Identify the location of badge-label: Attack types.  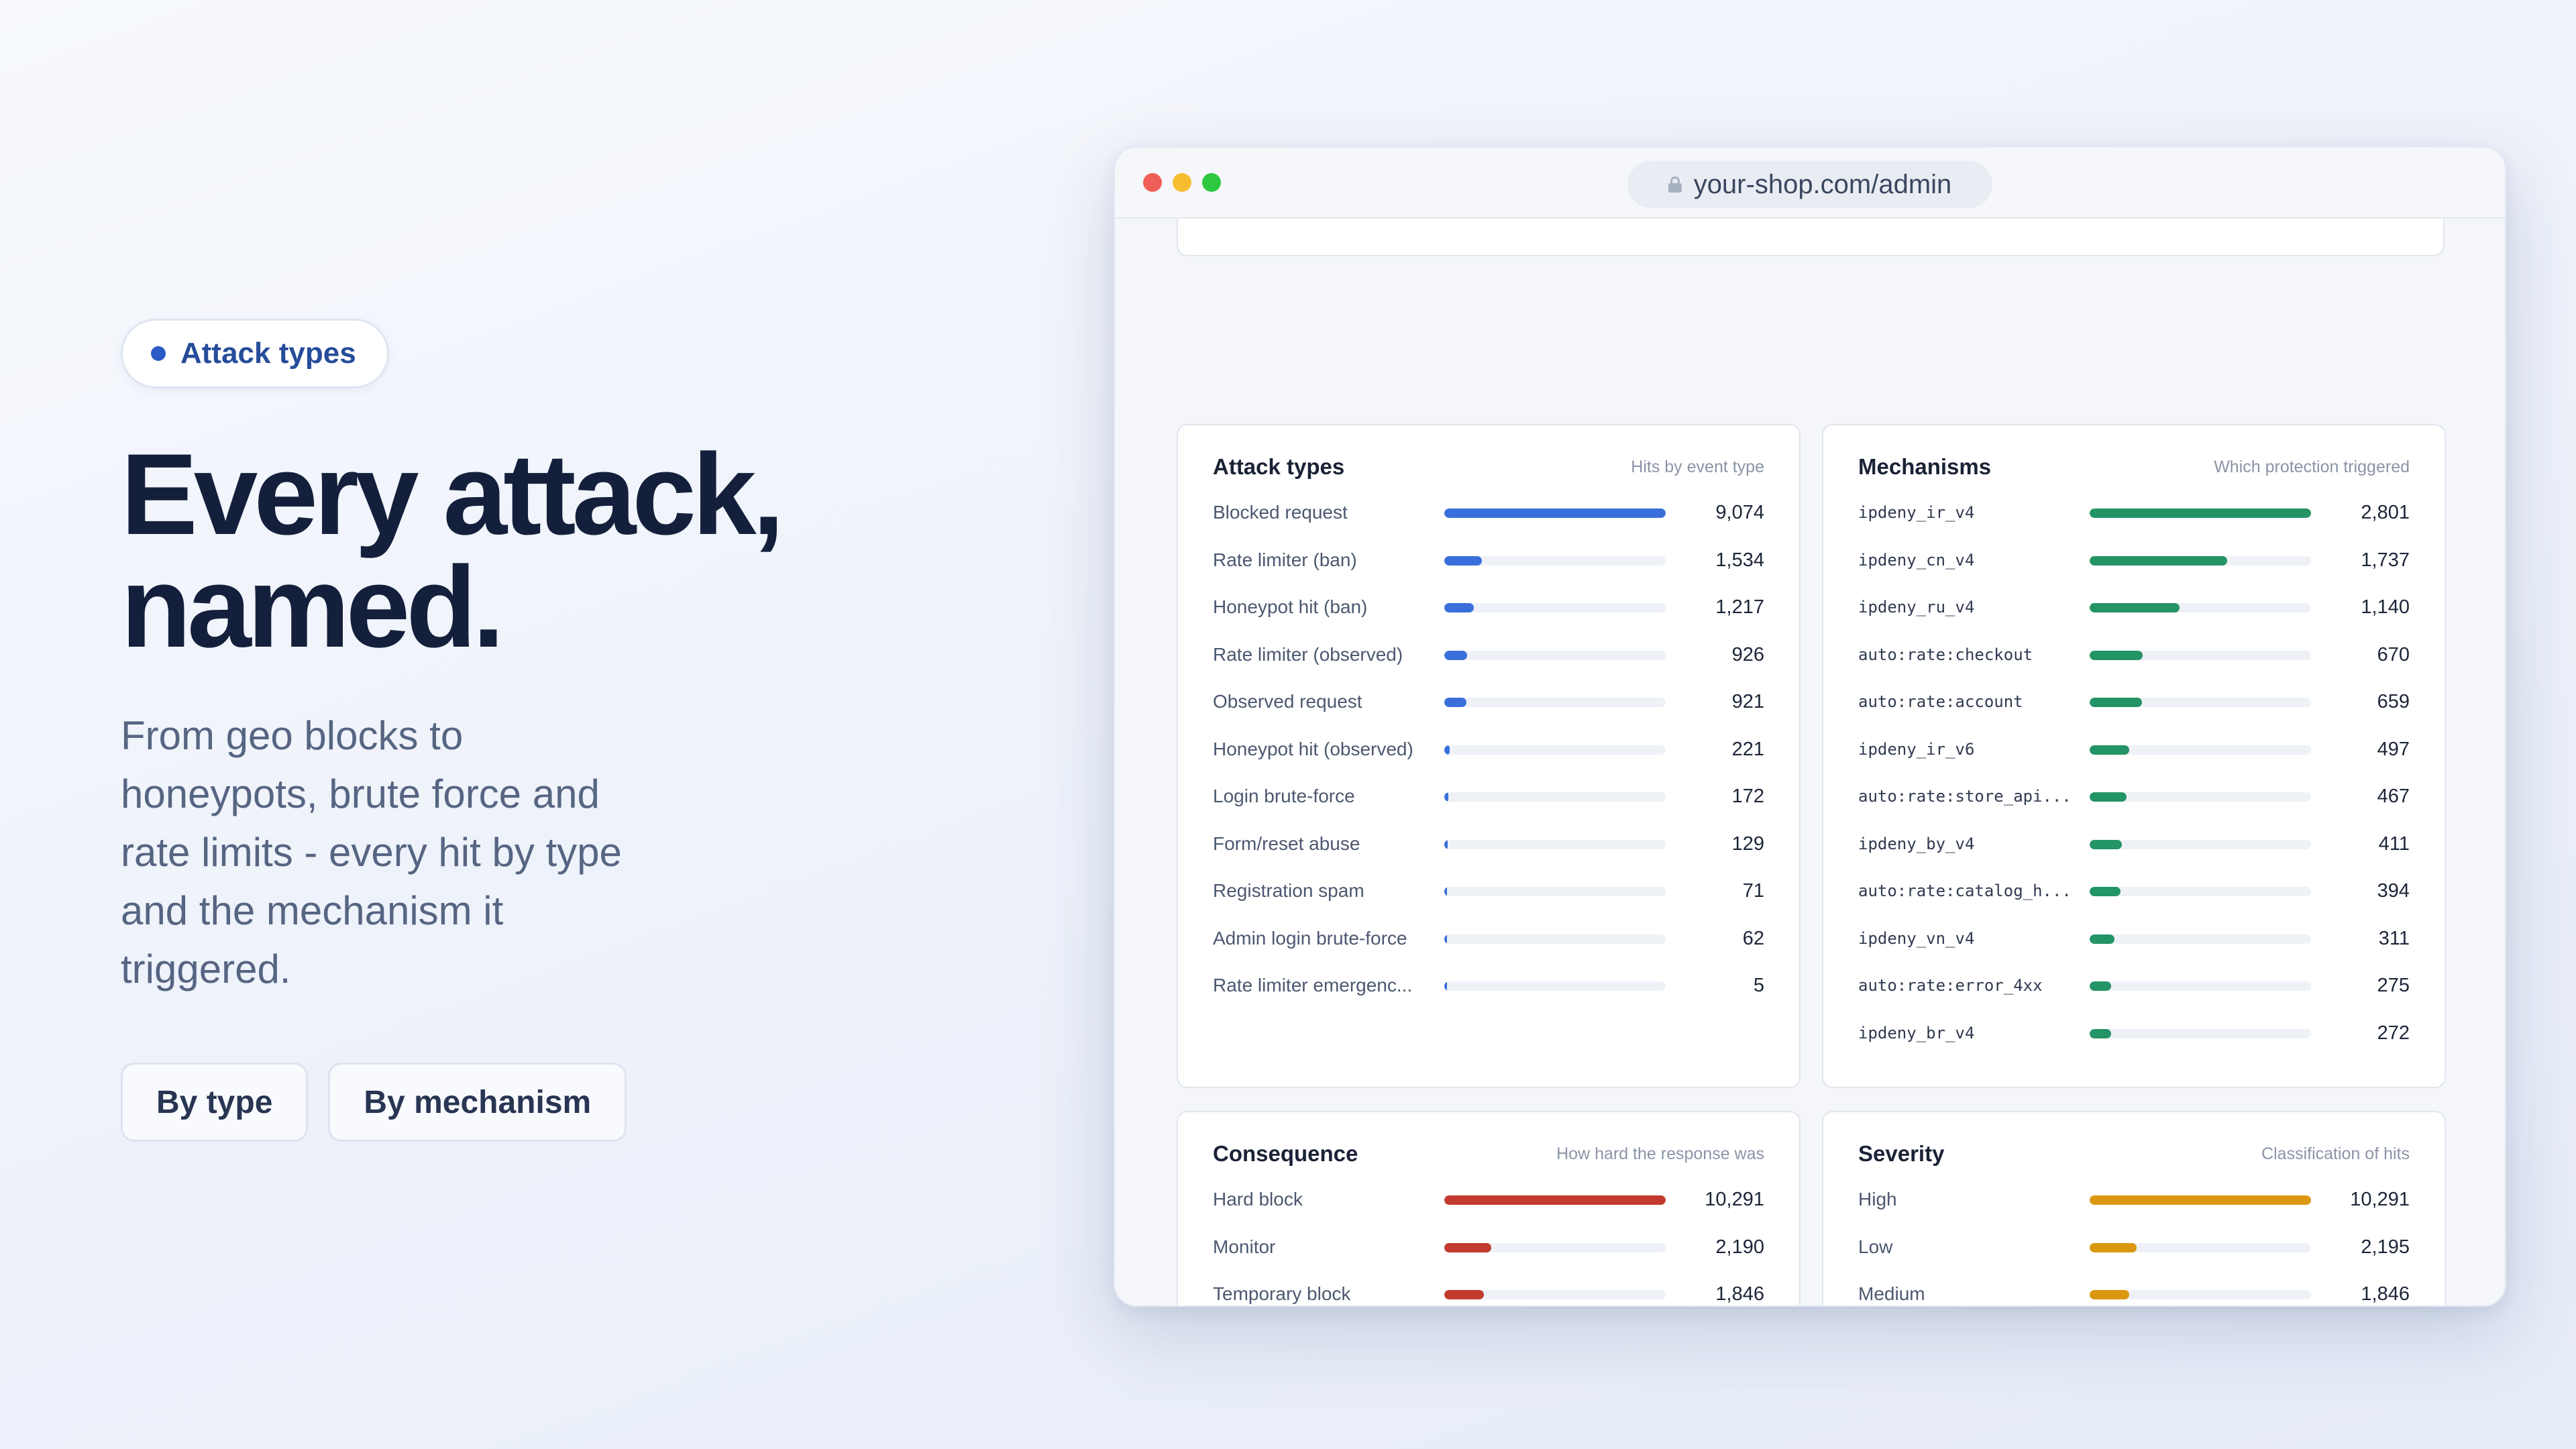
(268, 353).